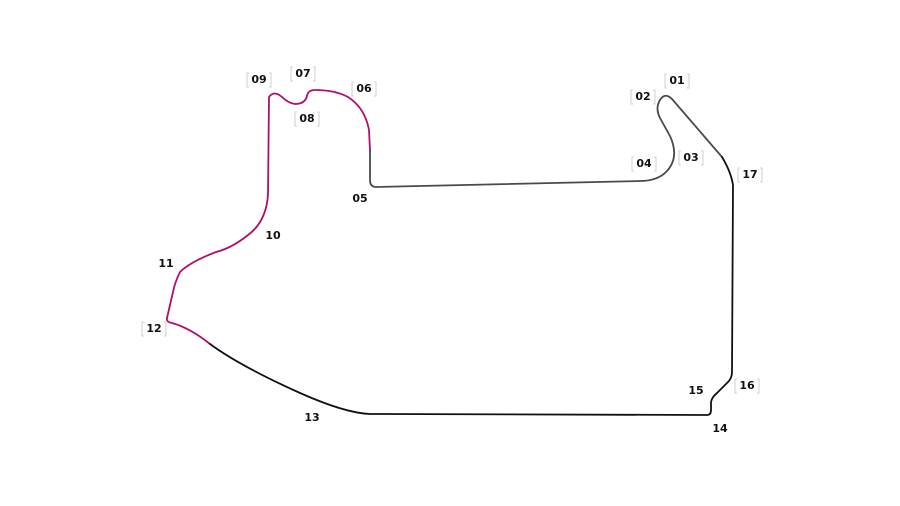 The height and width of the screenshot is (506, 900). Describe the element at coordinates (546, 141) in the screenshot. I see `track-sector-a` at that location.